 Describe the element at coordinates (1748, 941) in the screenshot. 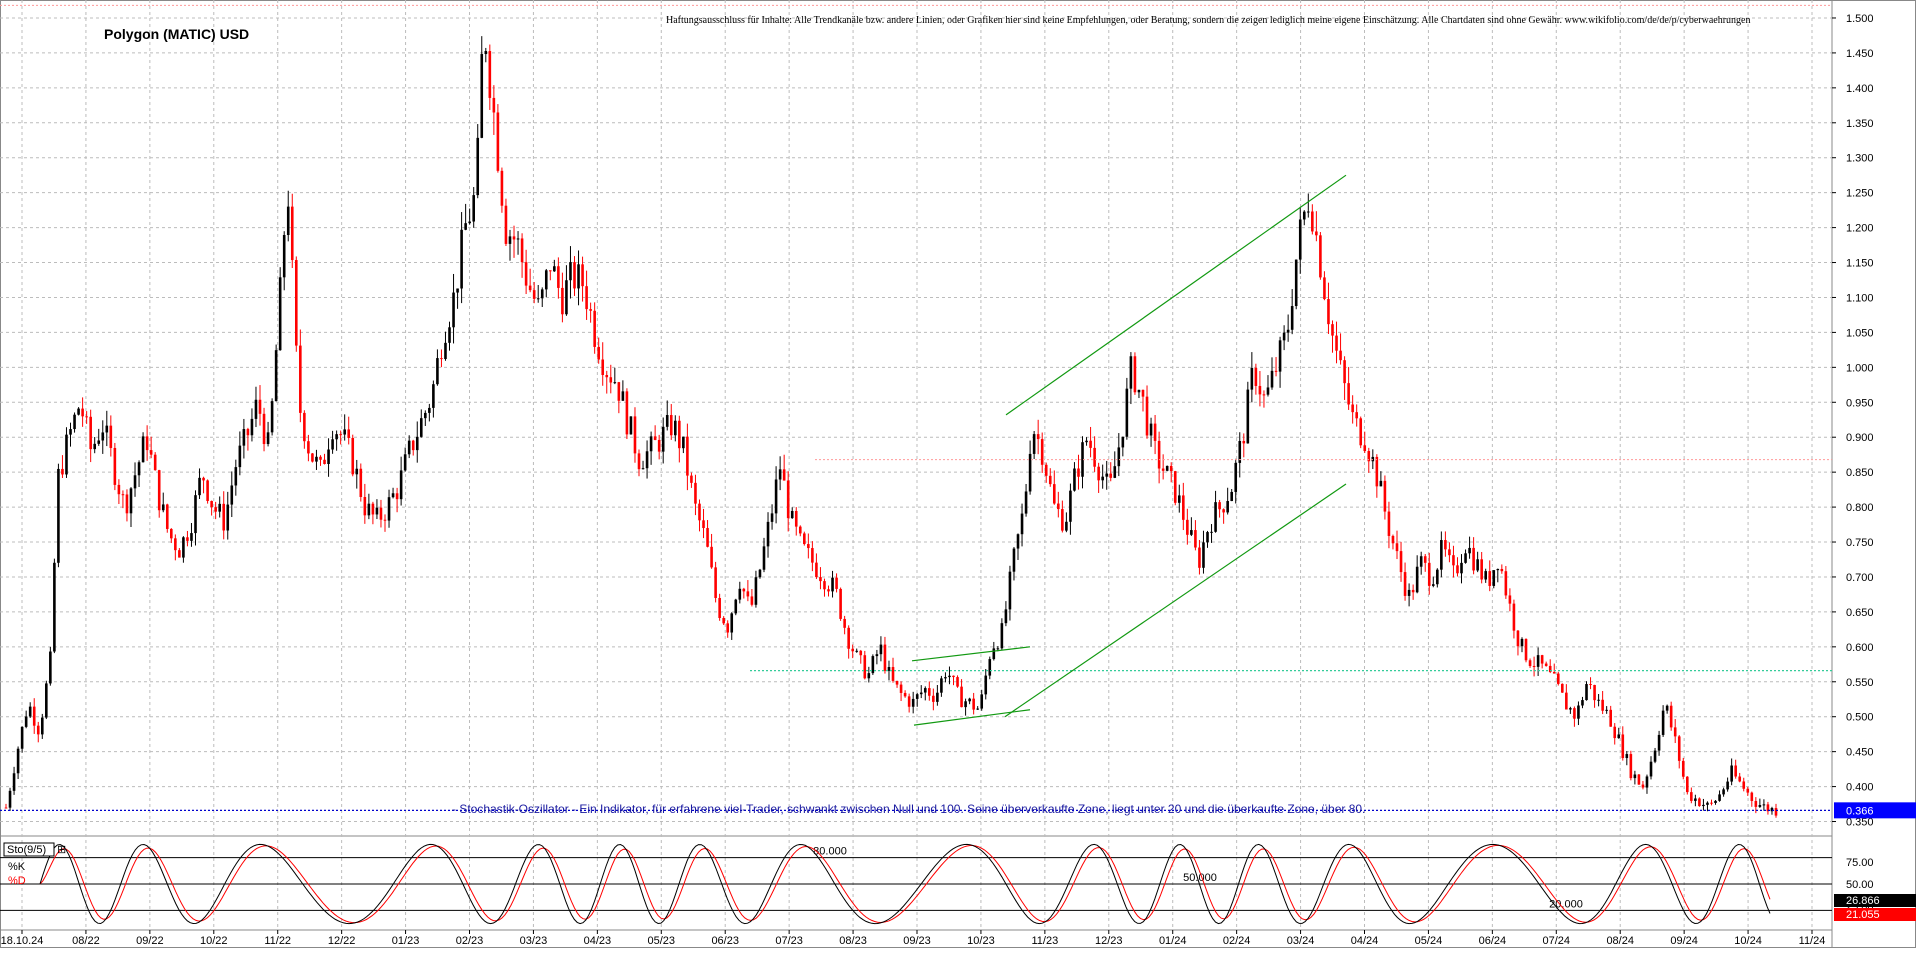

I see `time-tick-label: 10/24` at that location.